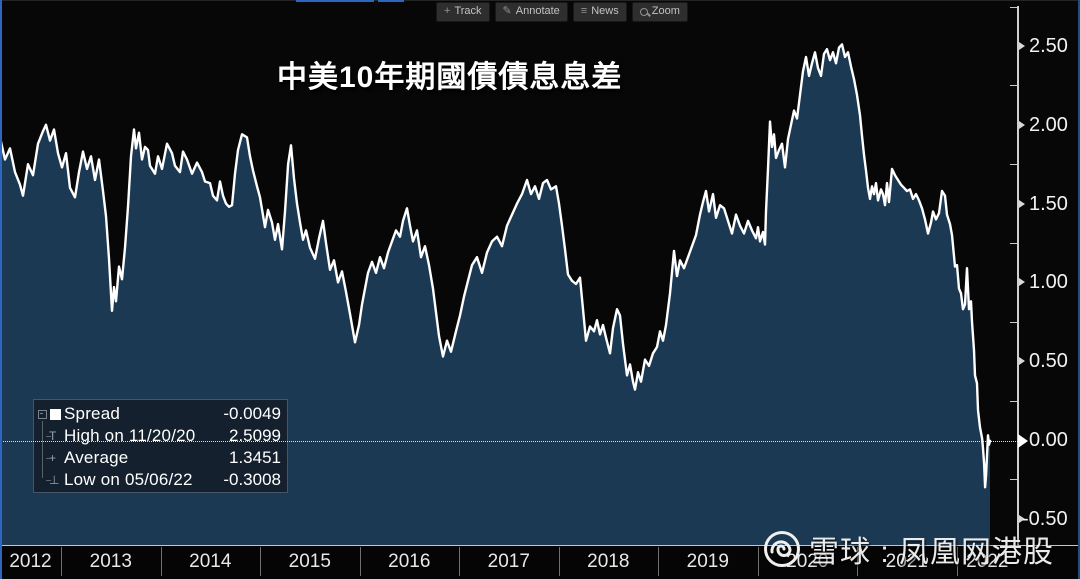  I want to click on zoom-button-label: Zoom, so click(665, 11).